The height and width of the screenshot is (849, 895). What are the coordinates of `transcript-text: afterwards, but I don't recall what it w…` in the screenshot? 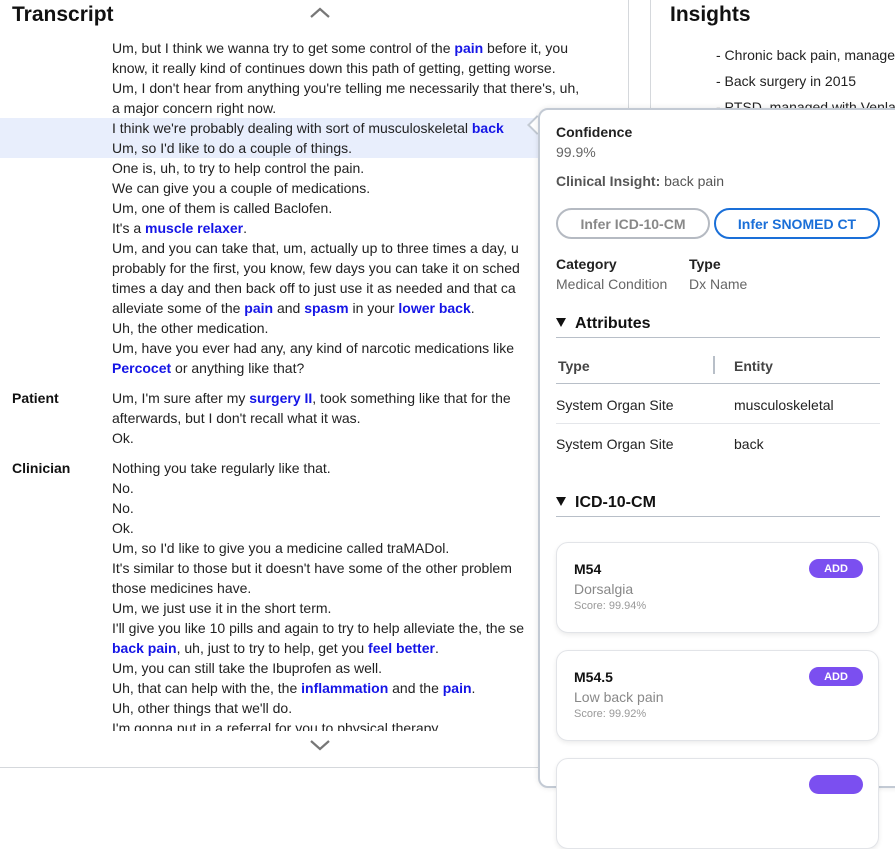 It's located at (236, 418).